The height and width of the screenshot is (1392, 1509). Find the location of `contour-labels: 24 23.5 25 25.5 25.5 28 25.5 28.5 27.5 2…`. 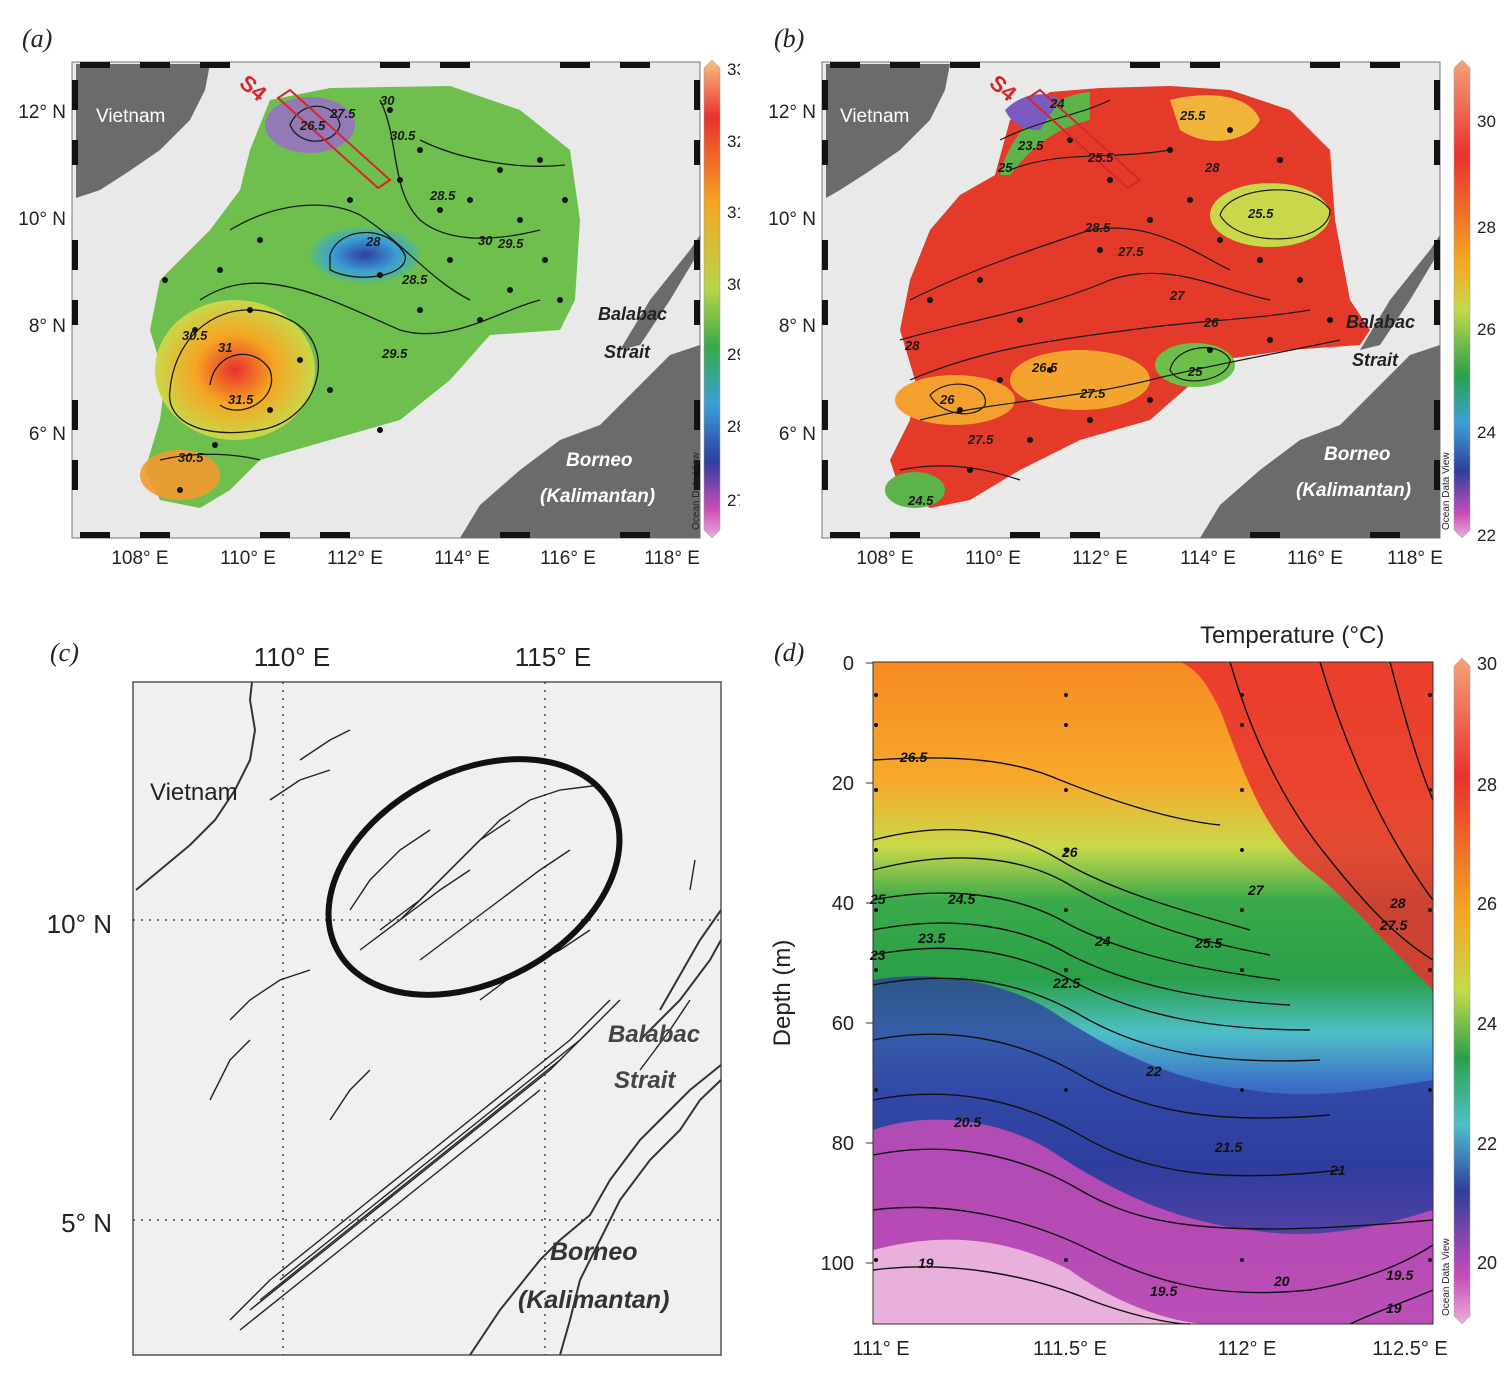

contour-labels: 24 23.5 25 25.5 25.5 28 25.5 28.5 27.5 2… is located at coordinates (1089, 302).